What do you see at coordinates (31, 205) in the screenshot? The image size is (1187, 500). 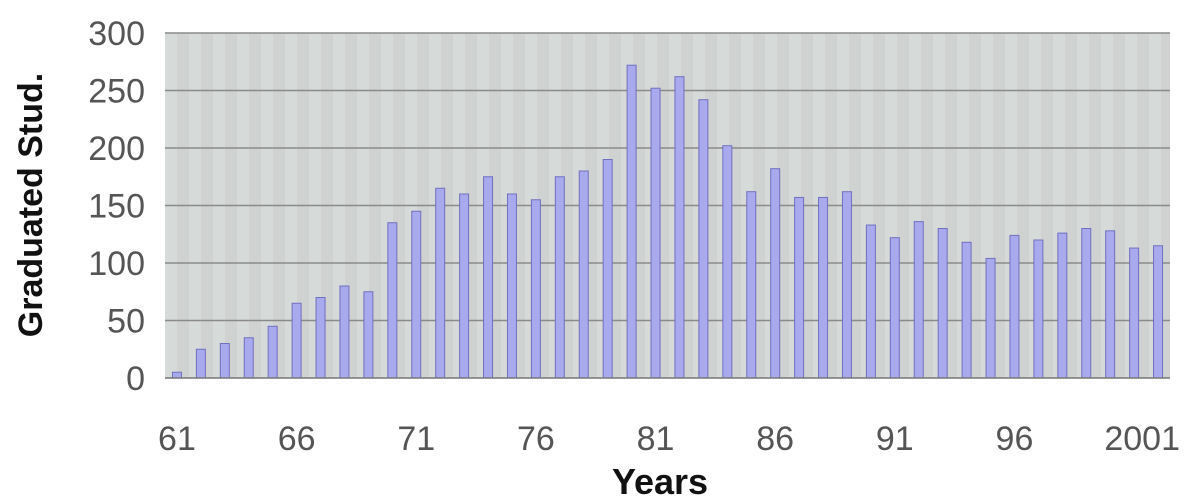 I see `y-axis-title: Graduated Stud.` at bounding box center [31, 205].